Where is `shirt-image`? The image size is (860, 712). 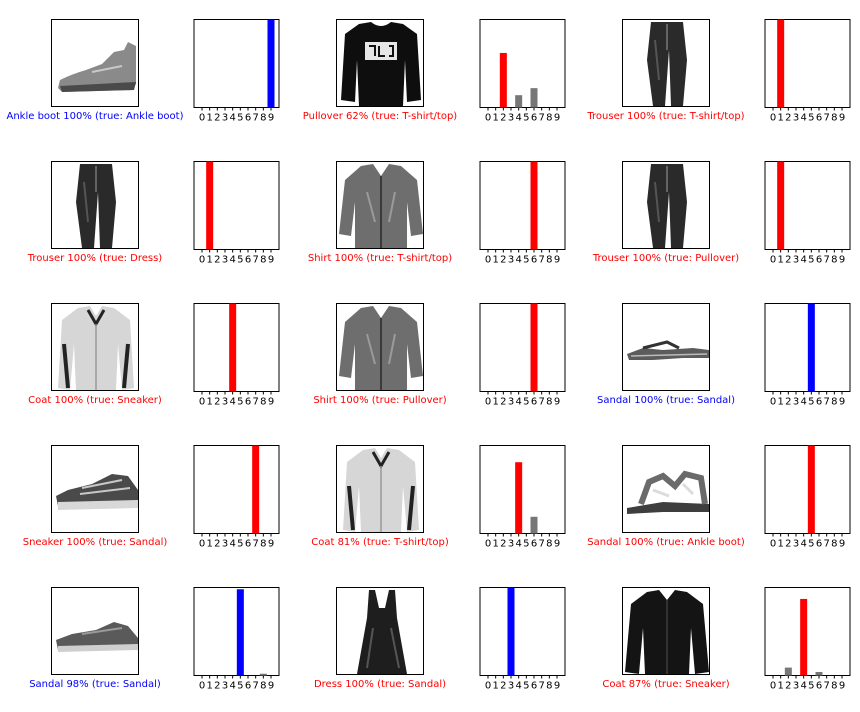
shirt-image is located at coordinates (381, 348).